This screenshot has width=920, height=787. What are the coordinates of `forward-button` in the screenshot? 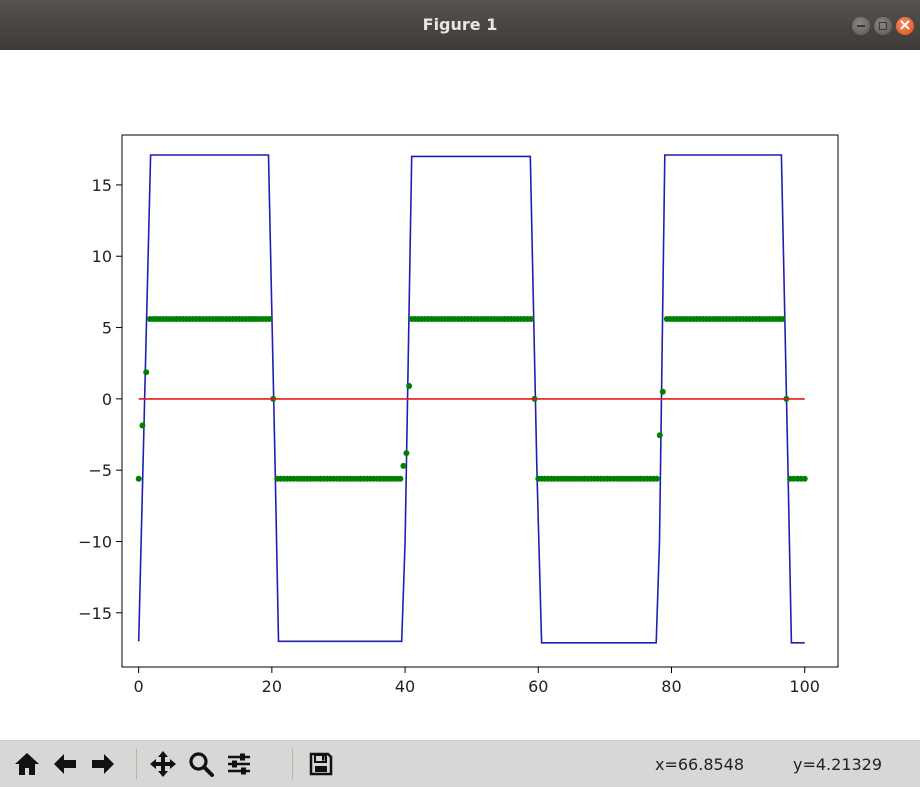 It's located at (103, 764).